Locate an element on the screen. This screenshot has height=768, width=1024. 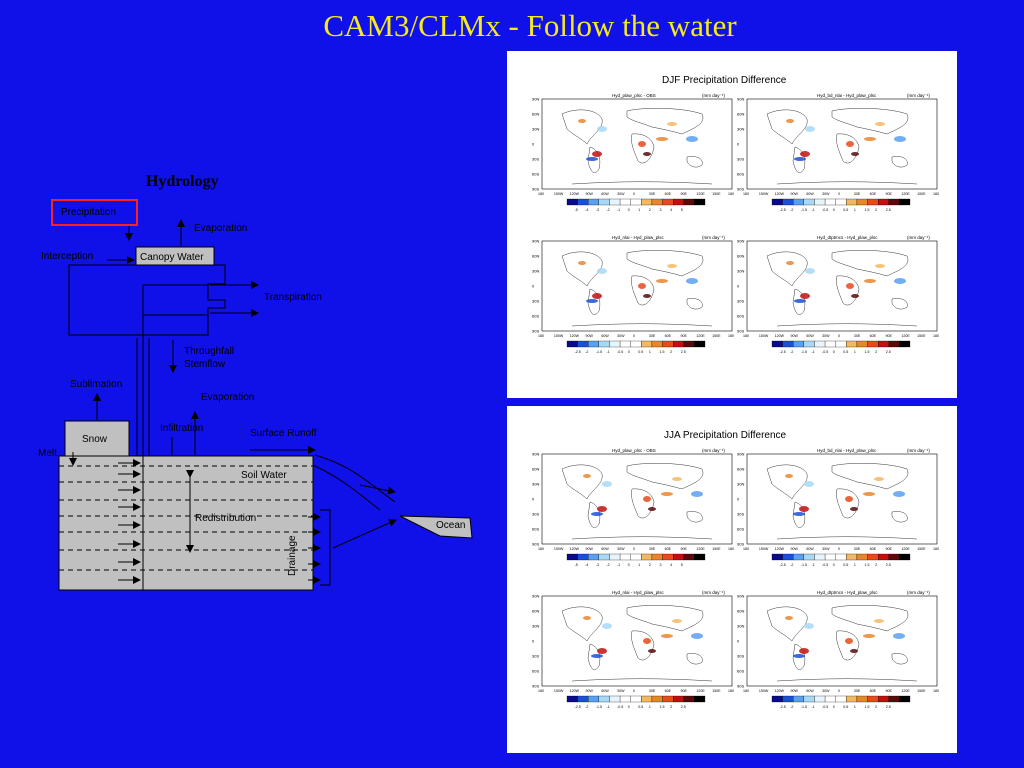
colorbar-label: -3 is located at coordinates (597, 565).